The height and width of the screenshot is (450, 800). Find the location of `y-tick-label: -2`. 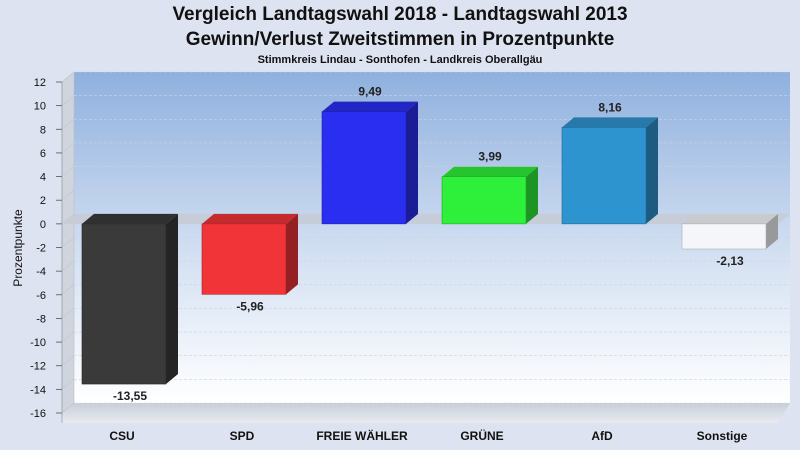

y-tick-label: -2 is located at coordinates (41, 249).